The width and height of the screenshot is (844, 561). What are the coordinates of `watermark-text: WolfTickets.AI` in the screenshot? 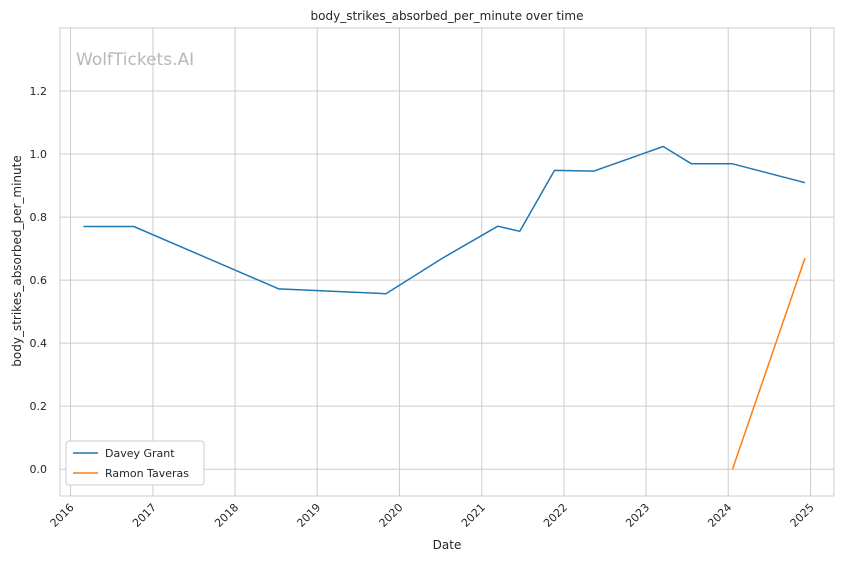 It's located at (135, 60).